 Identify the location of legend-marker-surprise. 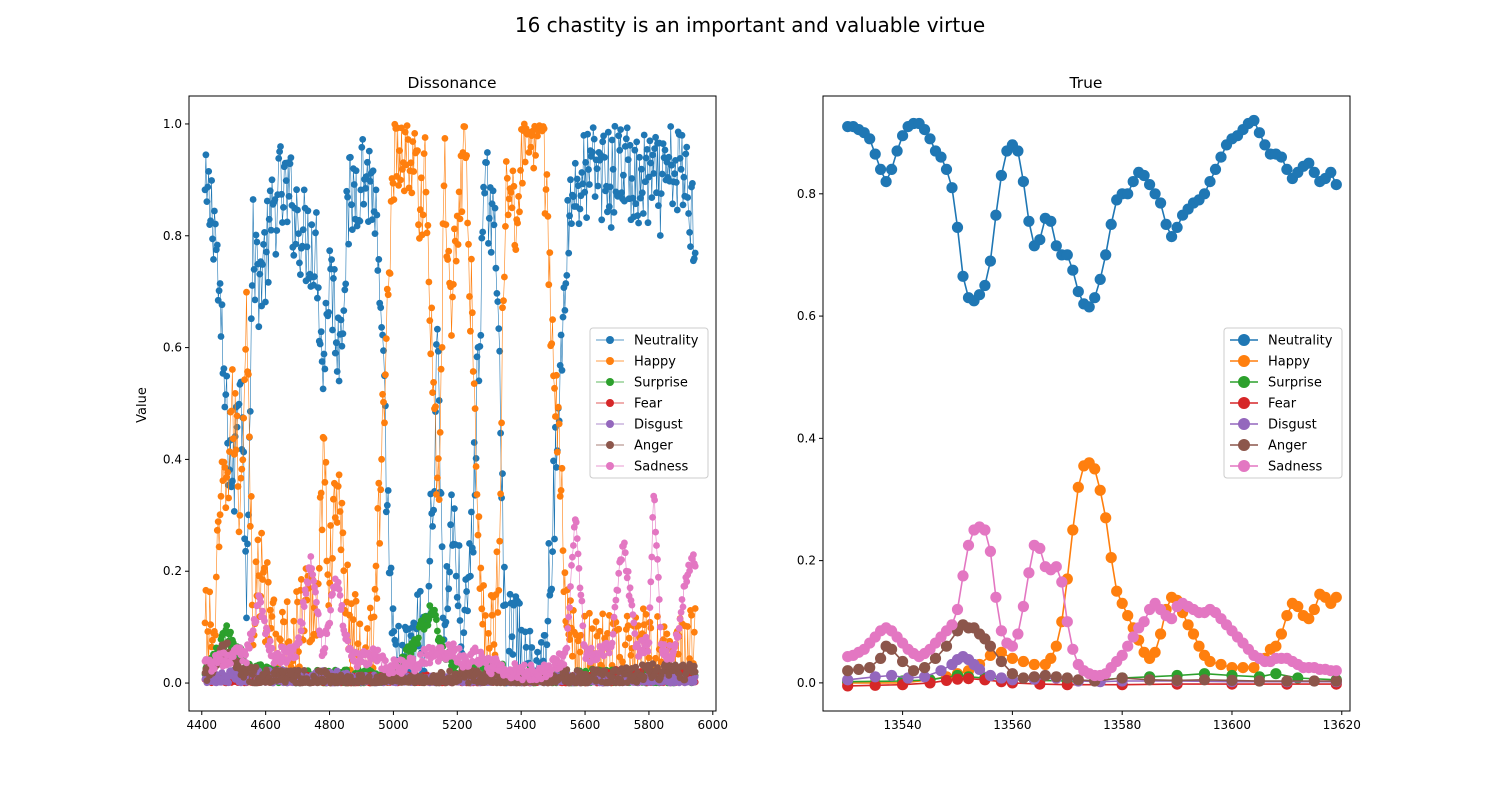
(610, 382).